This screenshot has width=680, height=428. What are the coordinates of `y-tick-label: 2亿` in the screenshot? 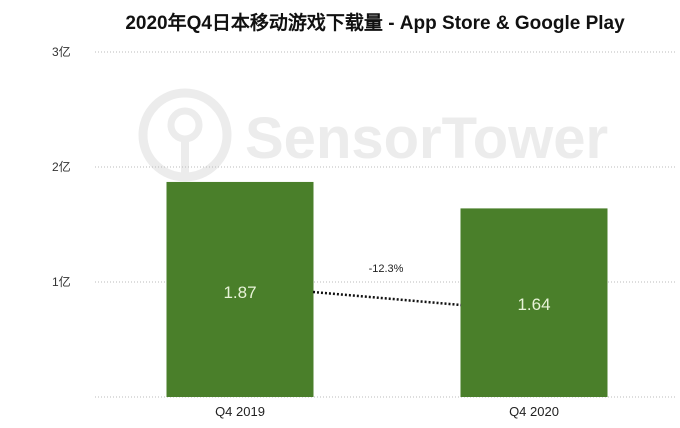 It's located at (61, 166).